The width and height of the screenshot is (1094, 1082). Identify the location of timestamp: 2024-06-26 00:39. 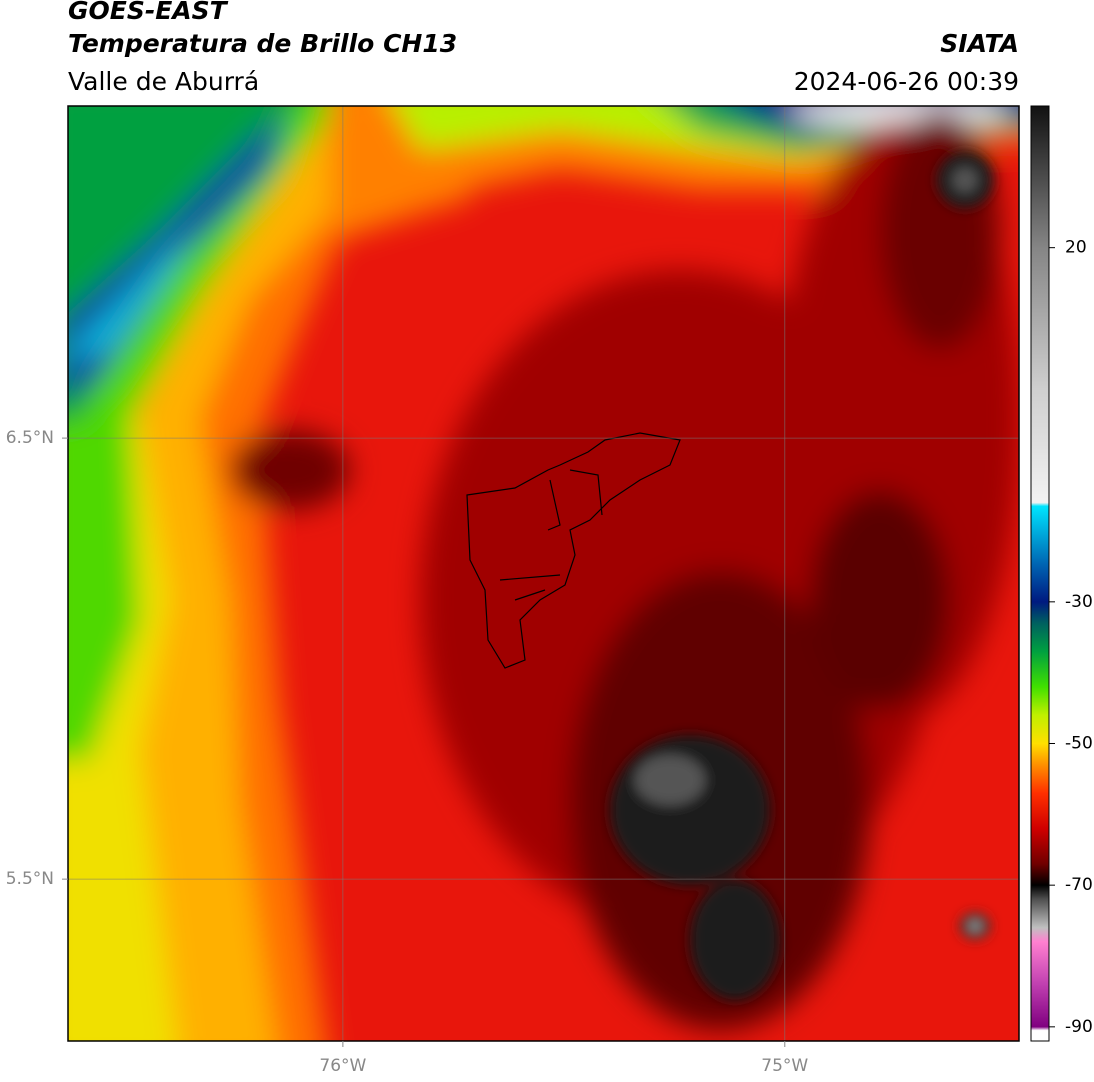
(906, 81).